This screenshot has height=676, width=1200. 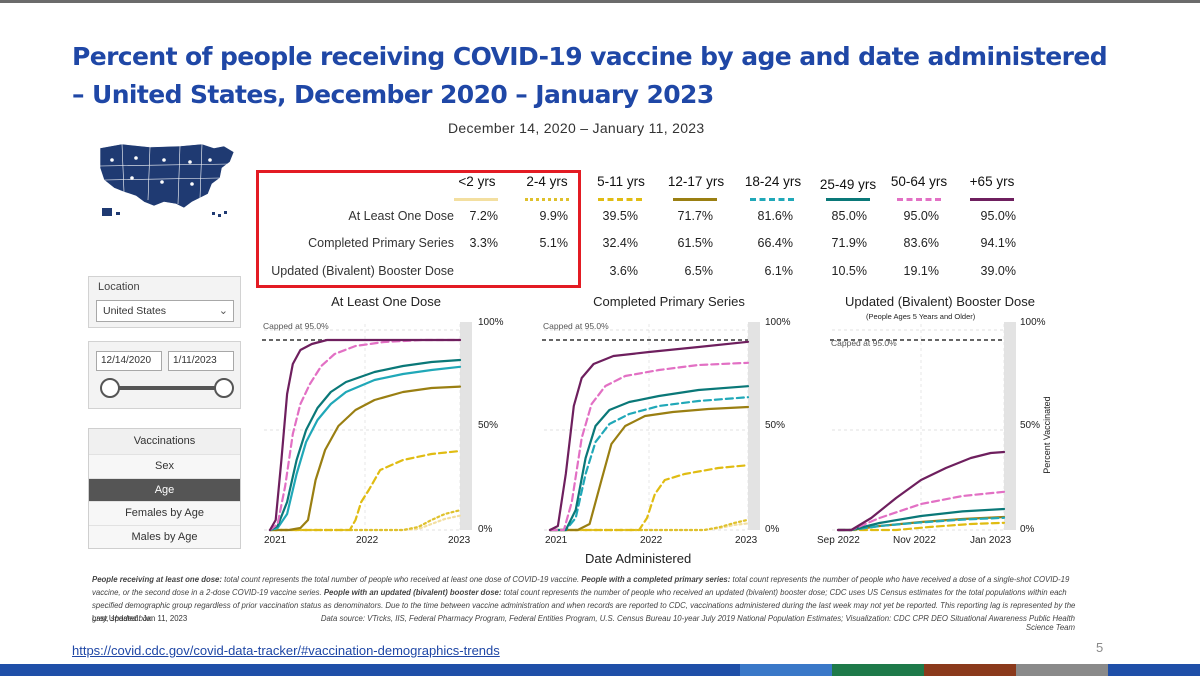 I want to click on page-number: 5, so click(x=1100, y=647).